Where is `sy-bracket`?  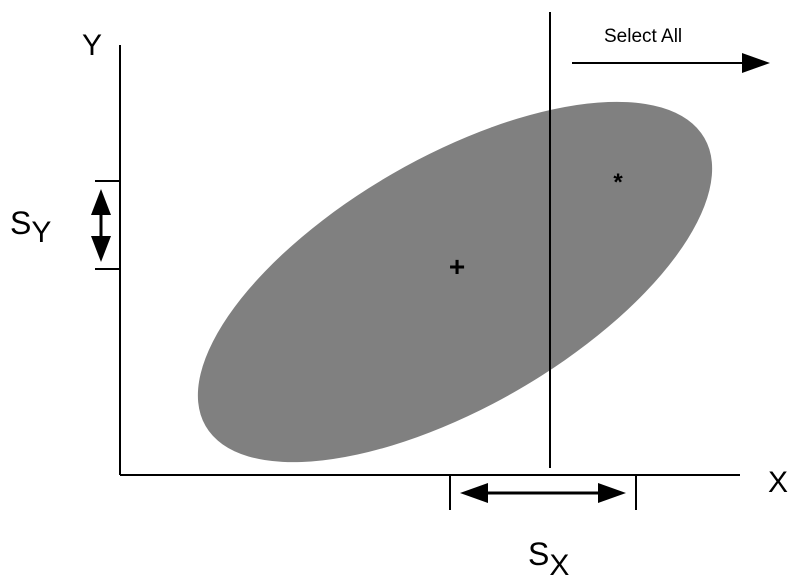 sy-bracket is located at coordinates (105, 225).